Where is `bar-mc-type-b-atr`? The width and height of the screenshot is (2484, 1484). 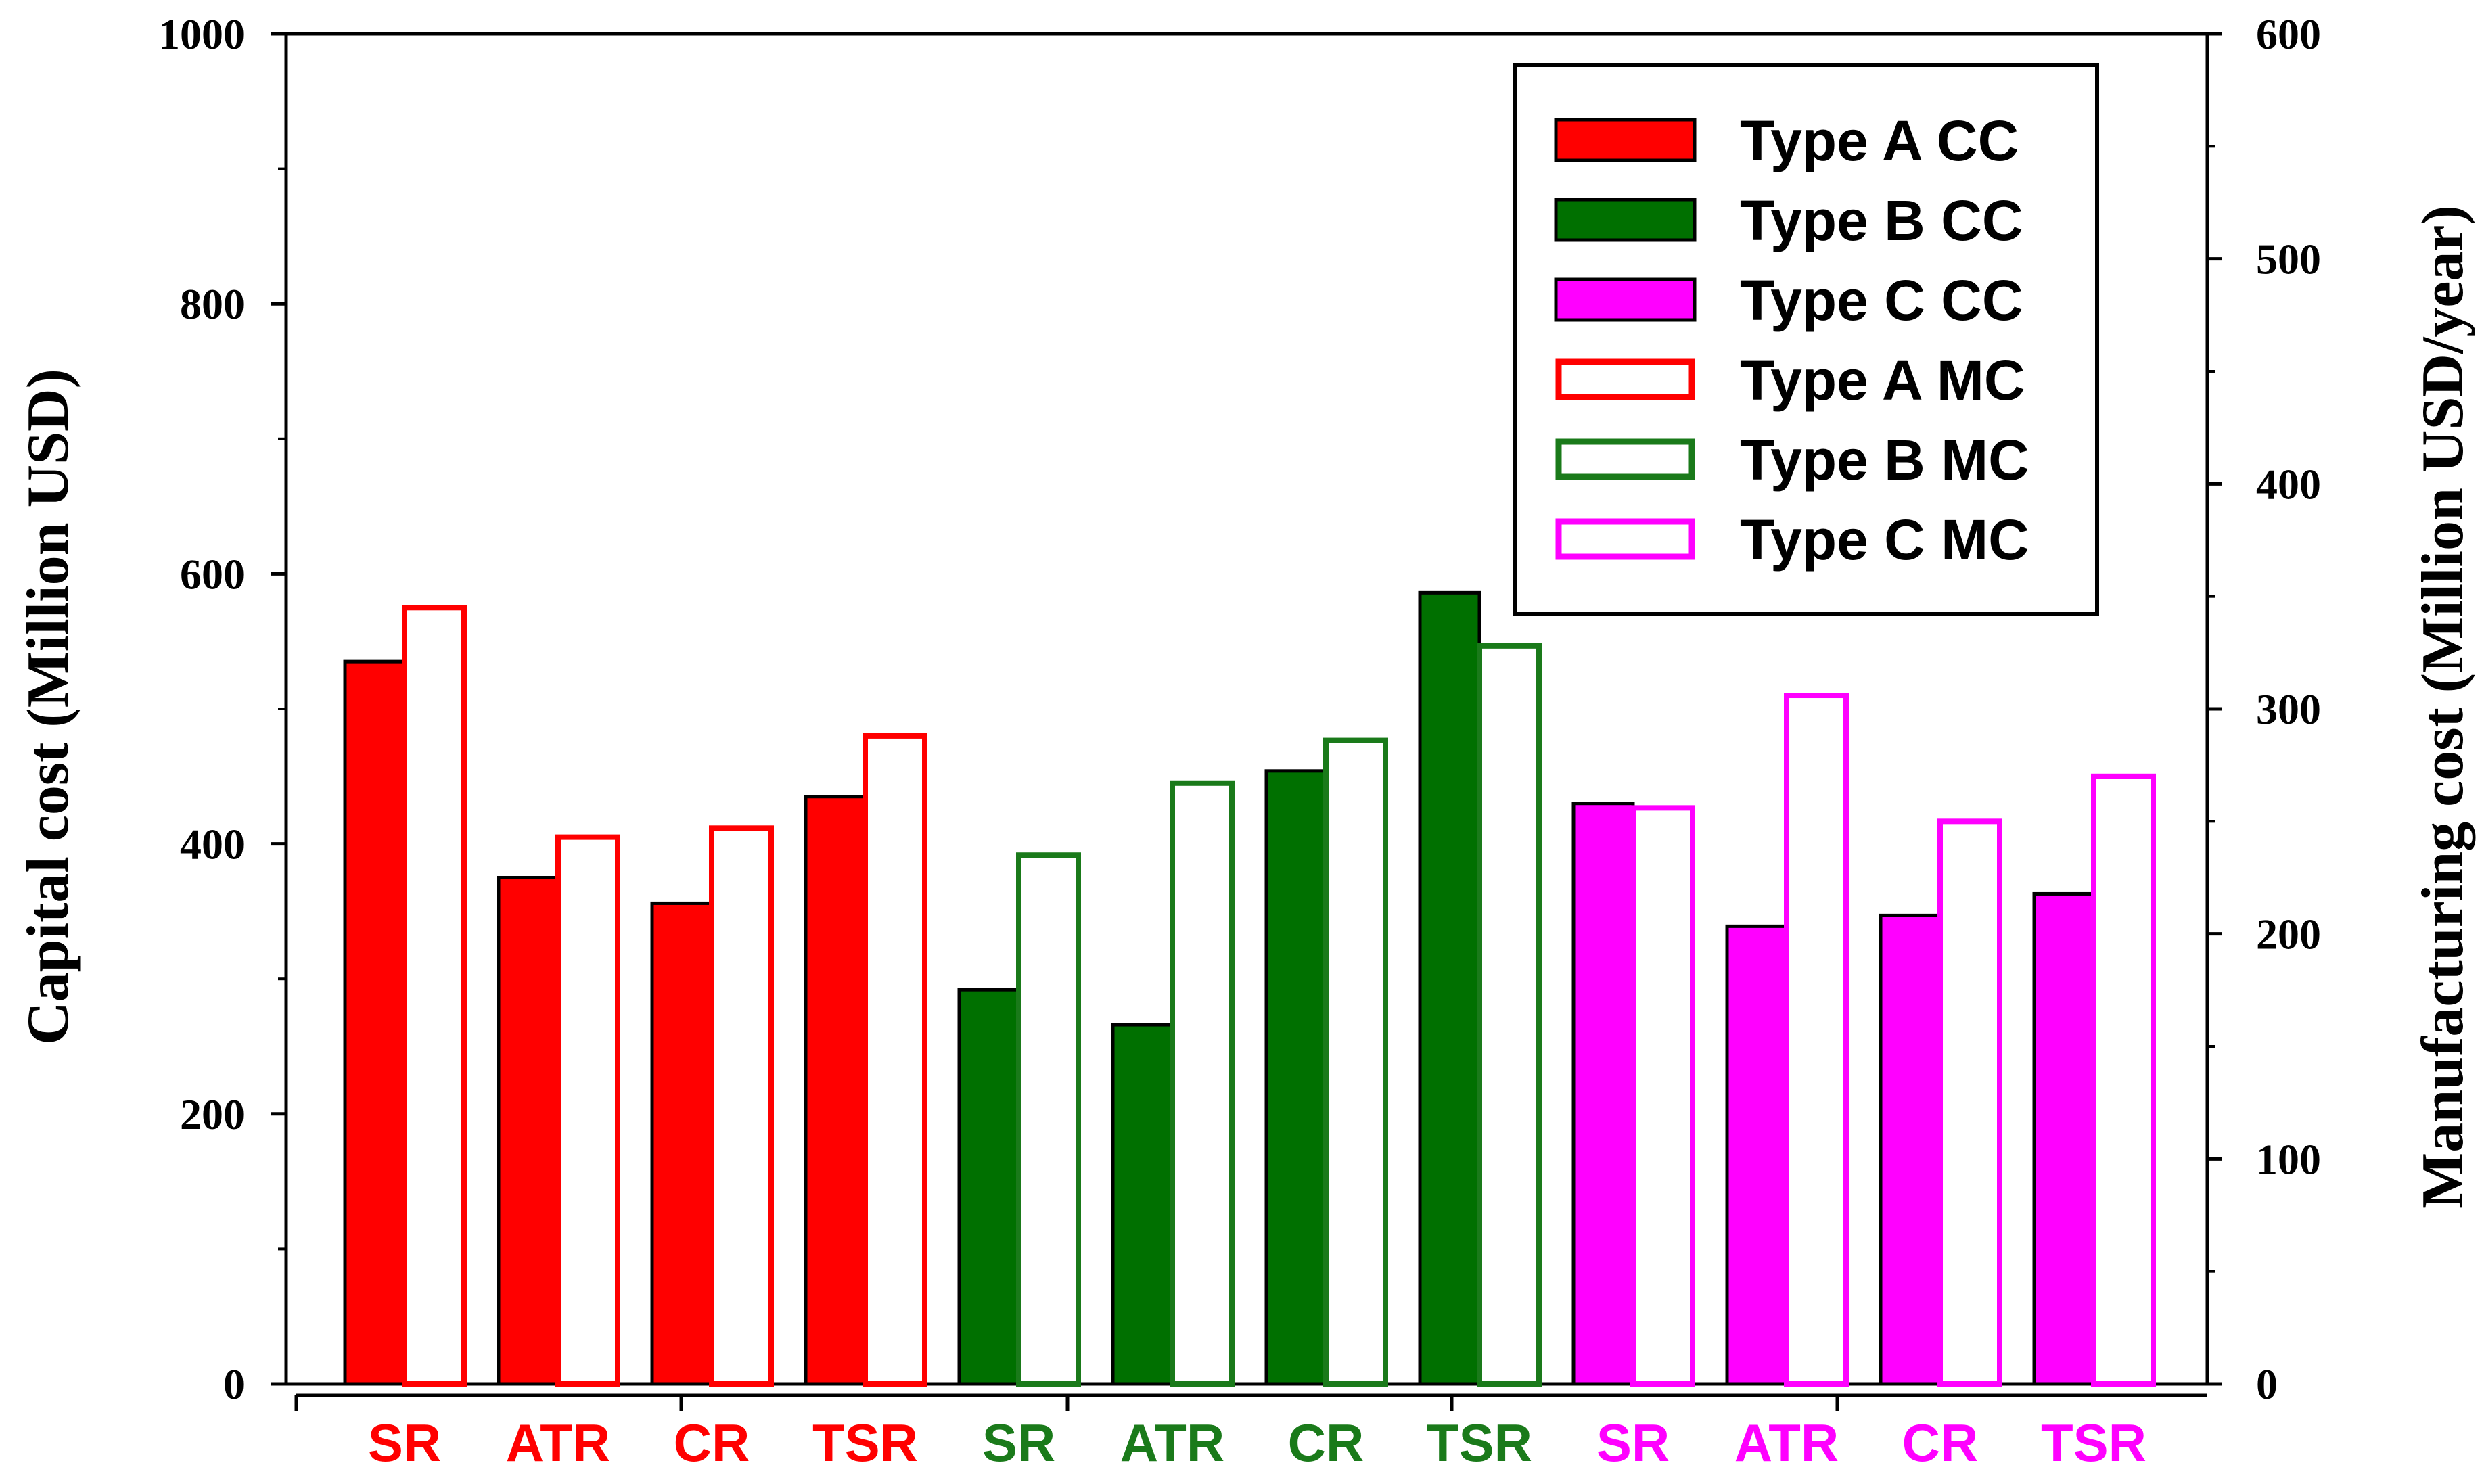
bar-mc-type-b-atr is located at coordinates (1202, 1084).